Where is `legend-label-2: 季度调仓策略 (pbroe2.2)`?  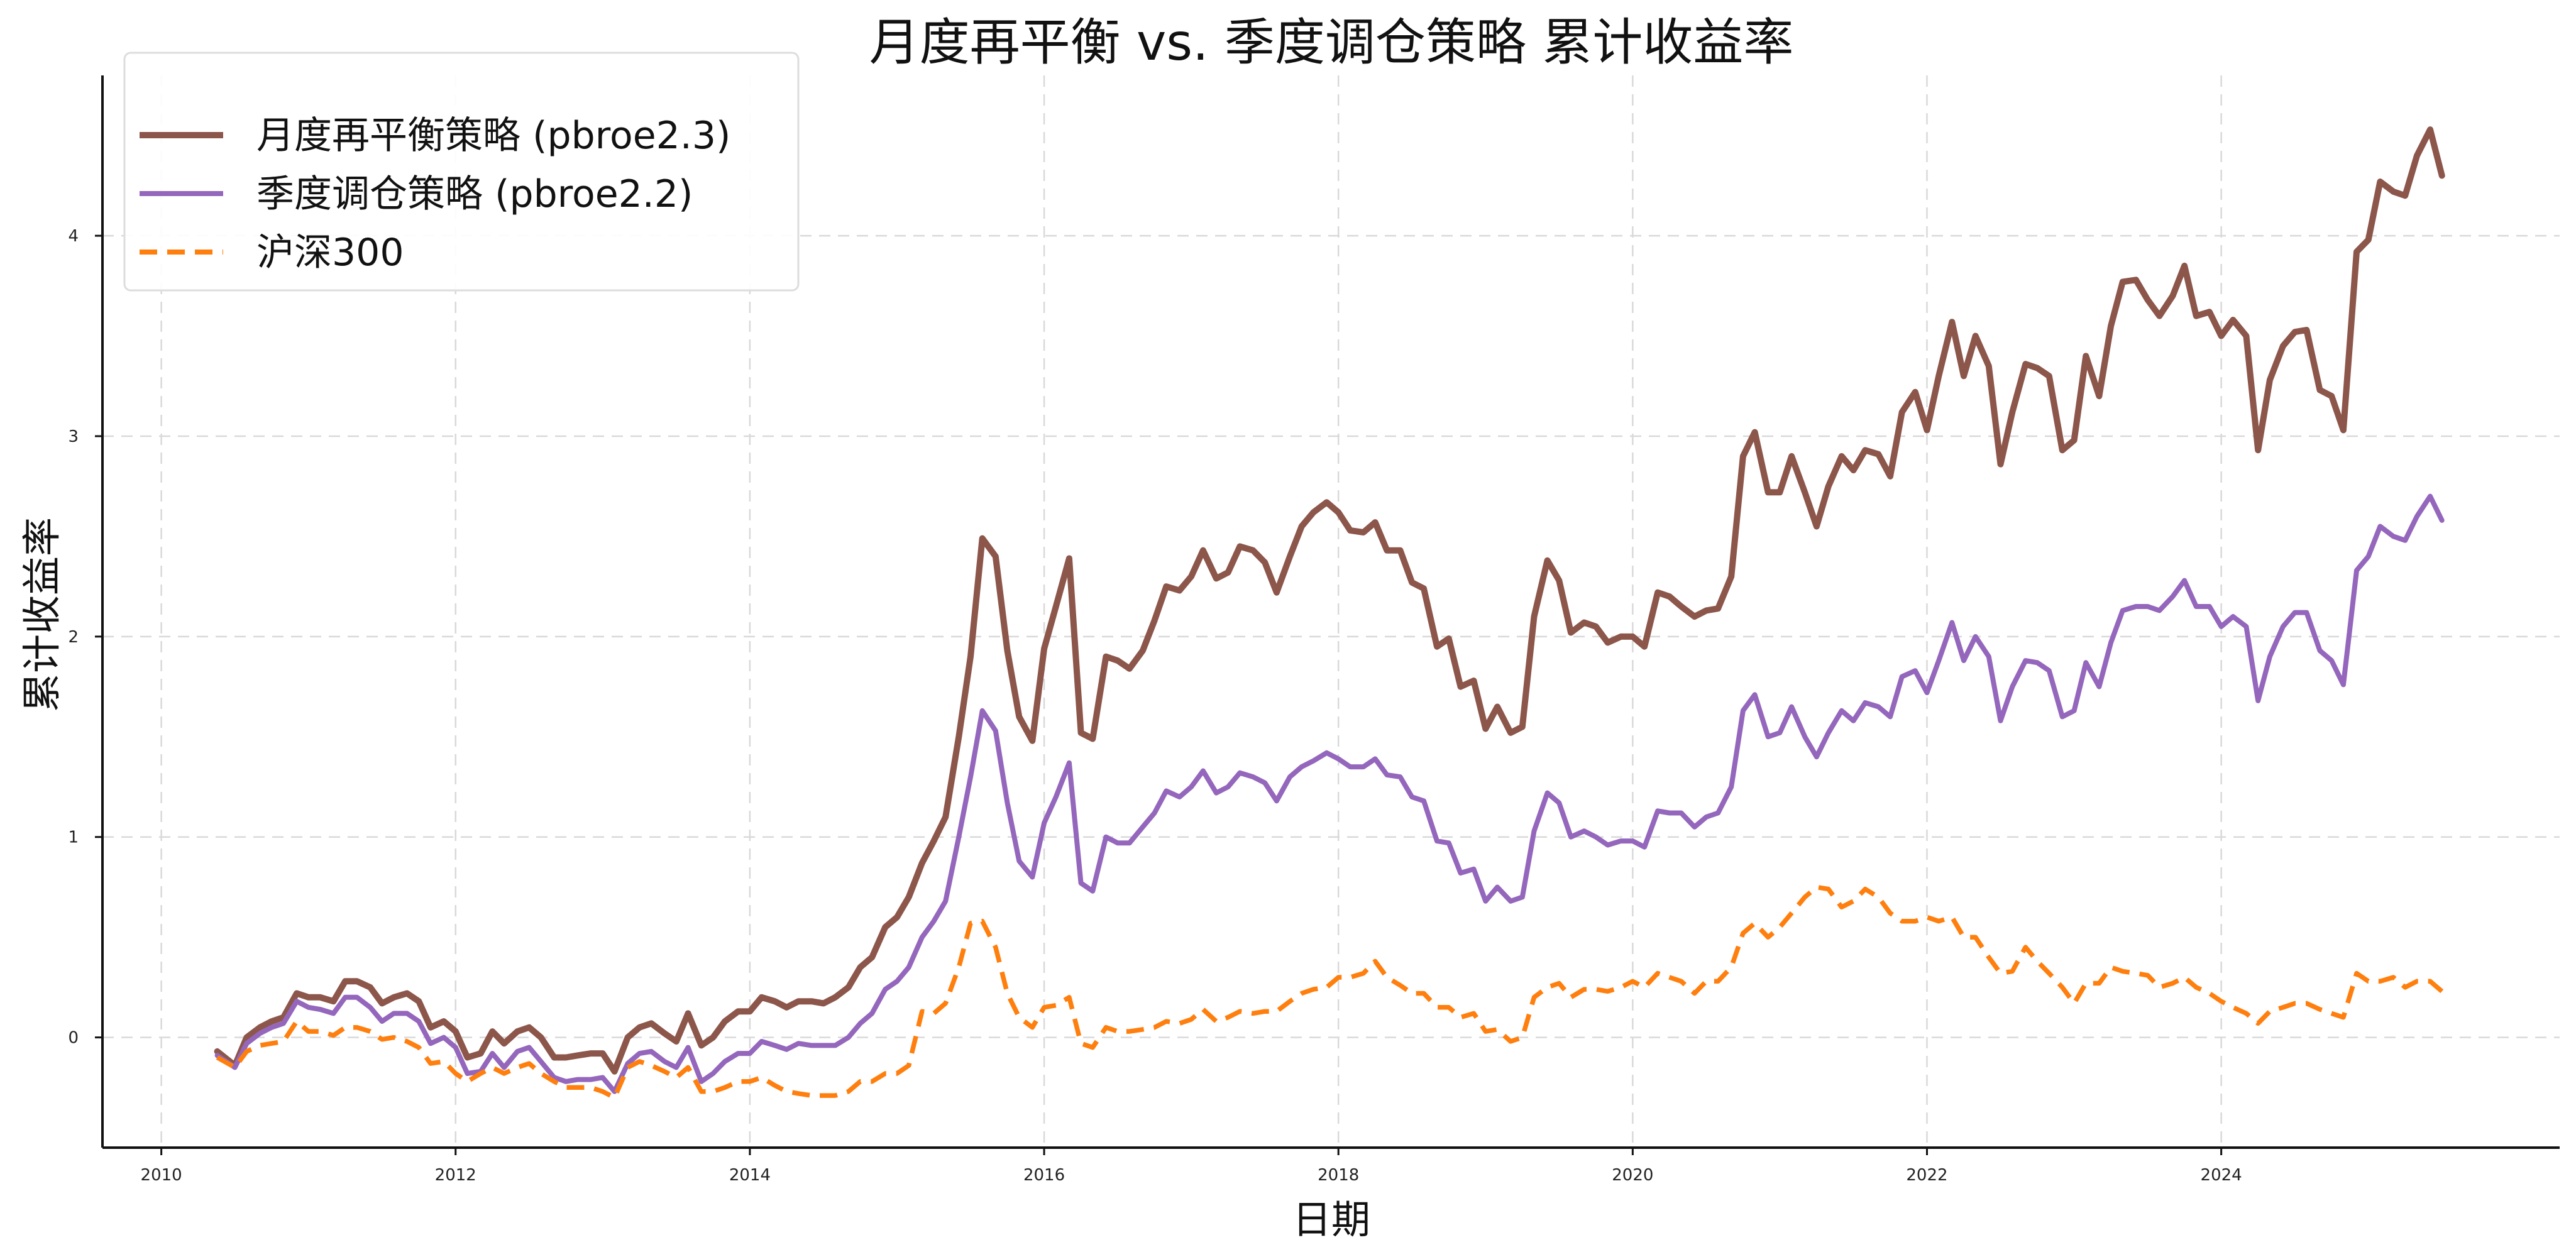 legend-label-2: 季度调仓策略 (pbroe2.2) is located at coordinates (475, 194).